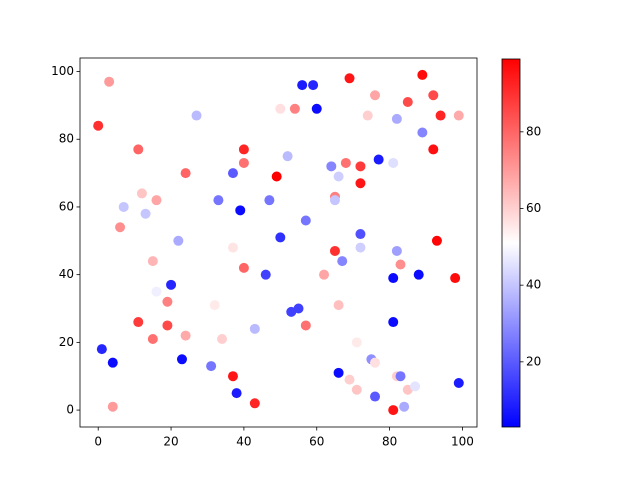 The image size is (640, 480). Describe the element at coordinates (533, 131) in the screenshot. I see `colorbar-tick-label: 80` at that location.